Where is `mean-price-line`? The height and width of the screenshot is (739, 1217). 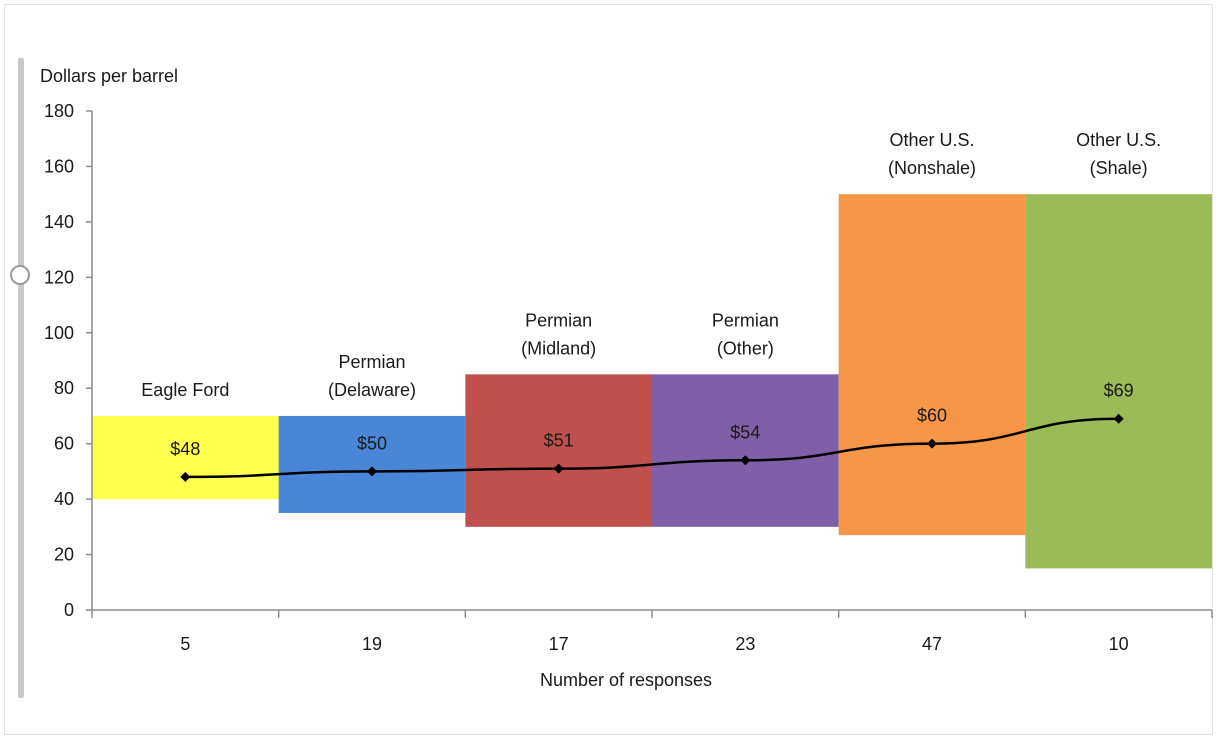 mean-price-line is located at coordinates (652, 448).